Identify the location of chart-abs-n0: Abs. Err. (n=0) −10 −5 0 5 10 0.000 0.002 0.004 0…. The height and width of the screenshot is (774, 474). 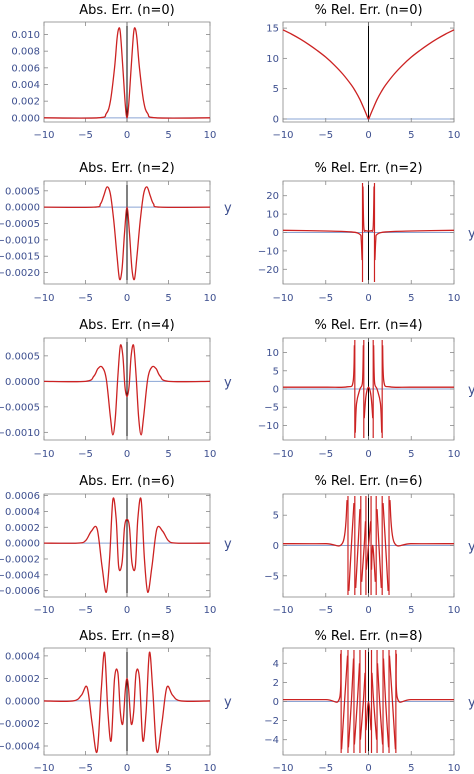
(113, 72).